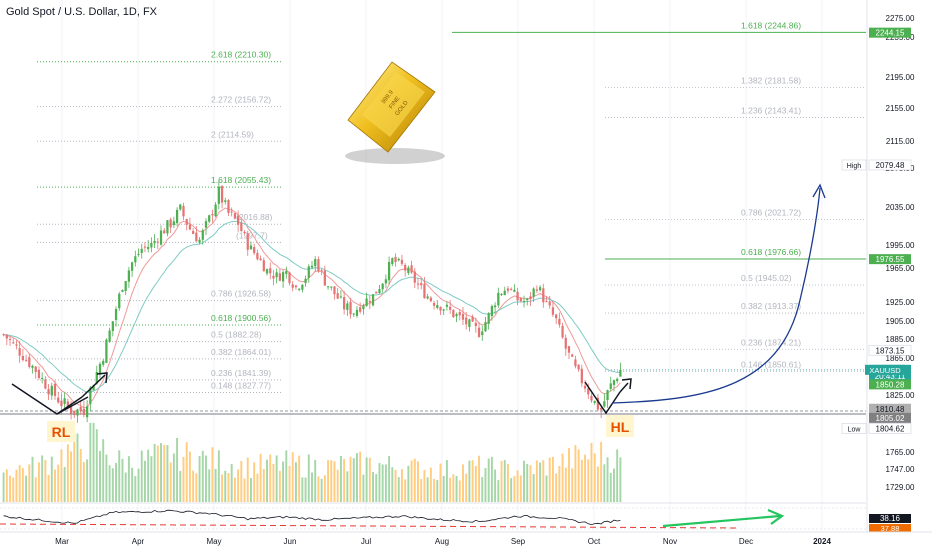 This screenshot has width=932, height=550. What do you see at coordinates (771, 342) in the screenshot?
I see `fib-right-label: 0.236 (1874.21)` at bounding box center [771, 342].